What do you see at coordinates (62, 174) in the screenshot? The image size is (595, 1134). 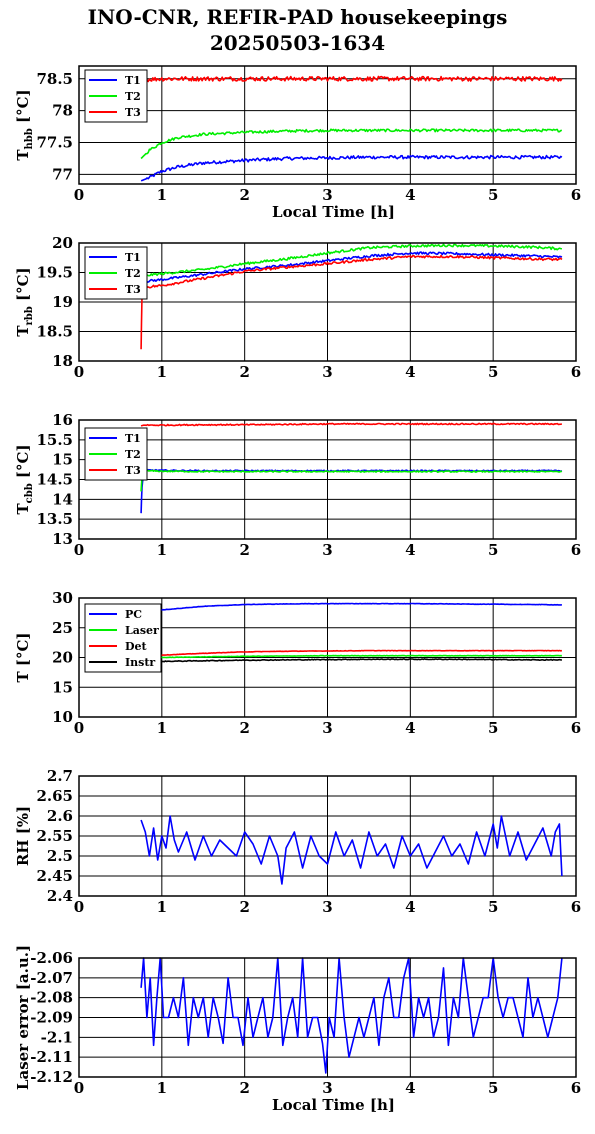 I see `y-tick-label: 77` at bounding box center [62, 174].